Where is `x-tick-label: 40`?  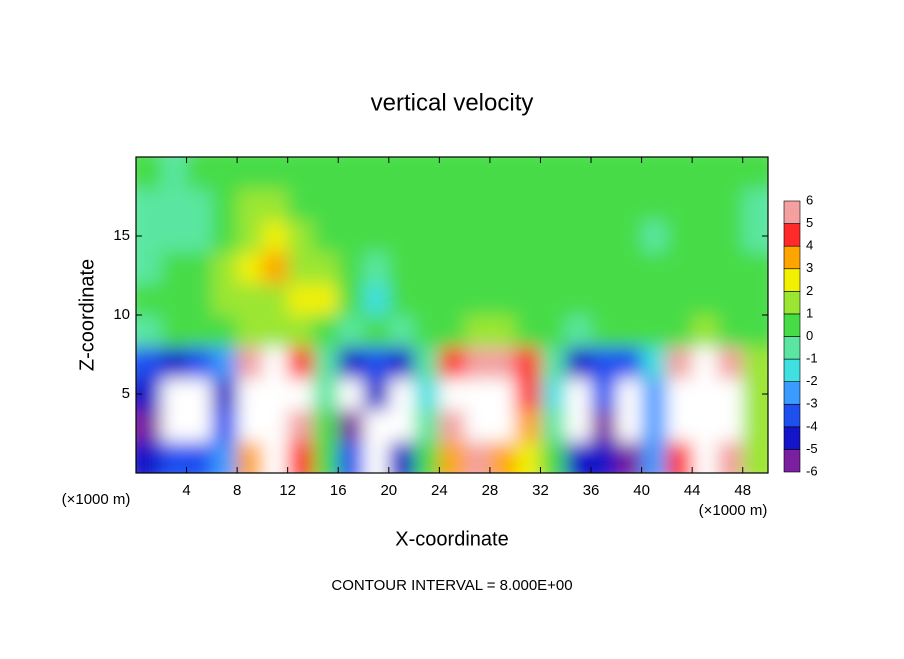
x-tick-label: 40 is located at coordinates (641, 490).